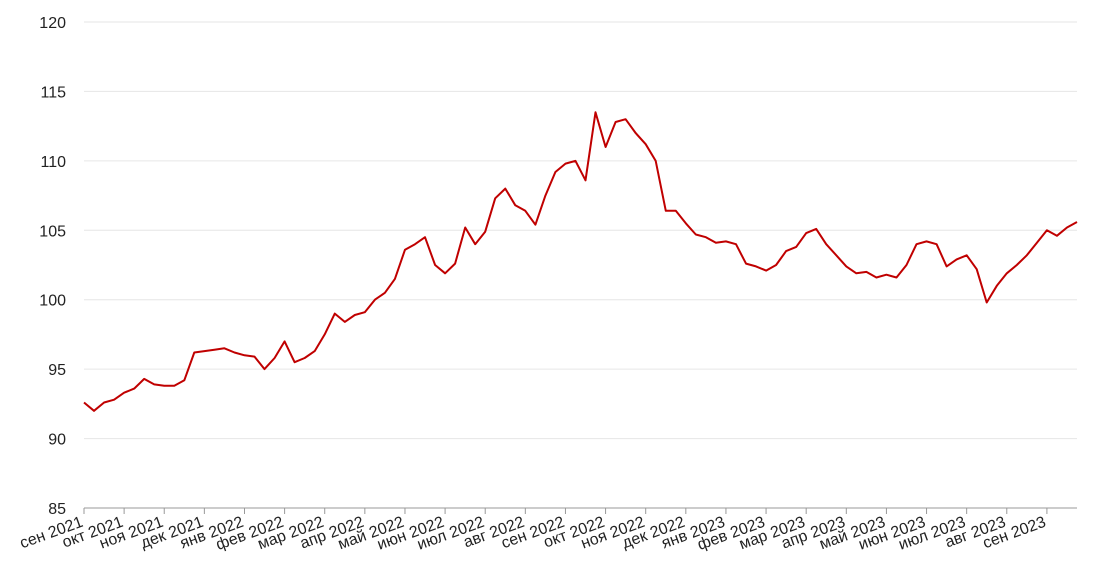  Describe the element at coordinates (57, 370) in the screenshot. I see `y-tick-label: 95` at that location.